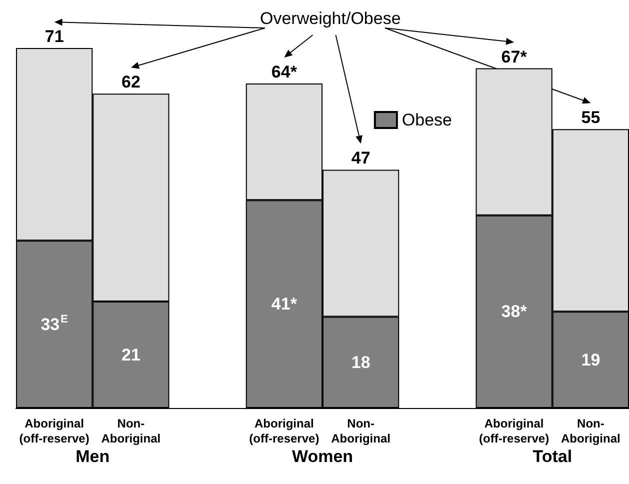 The height and width of the screenshot is (484, 629). I want to click on legend-label: Obese, so click(427, 120).